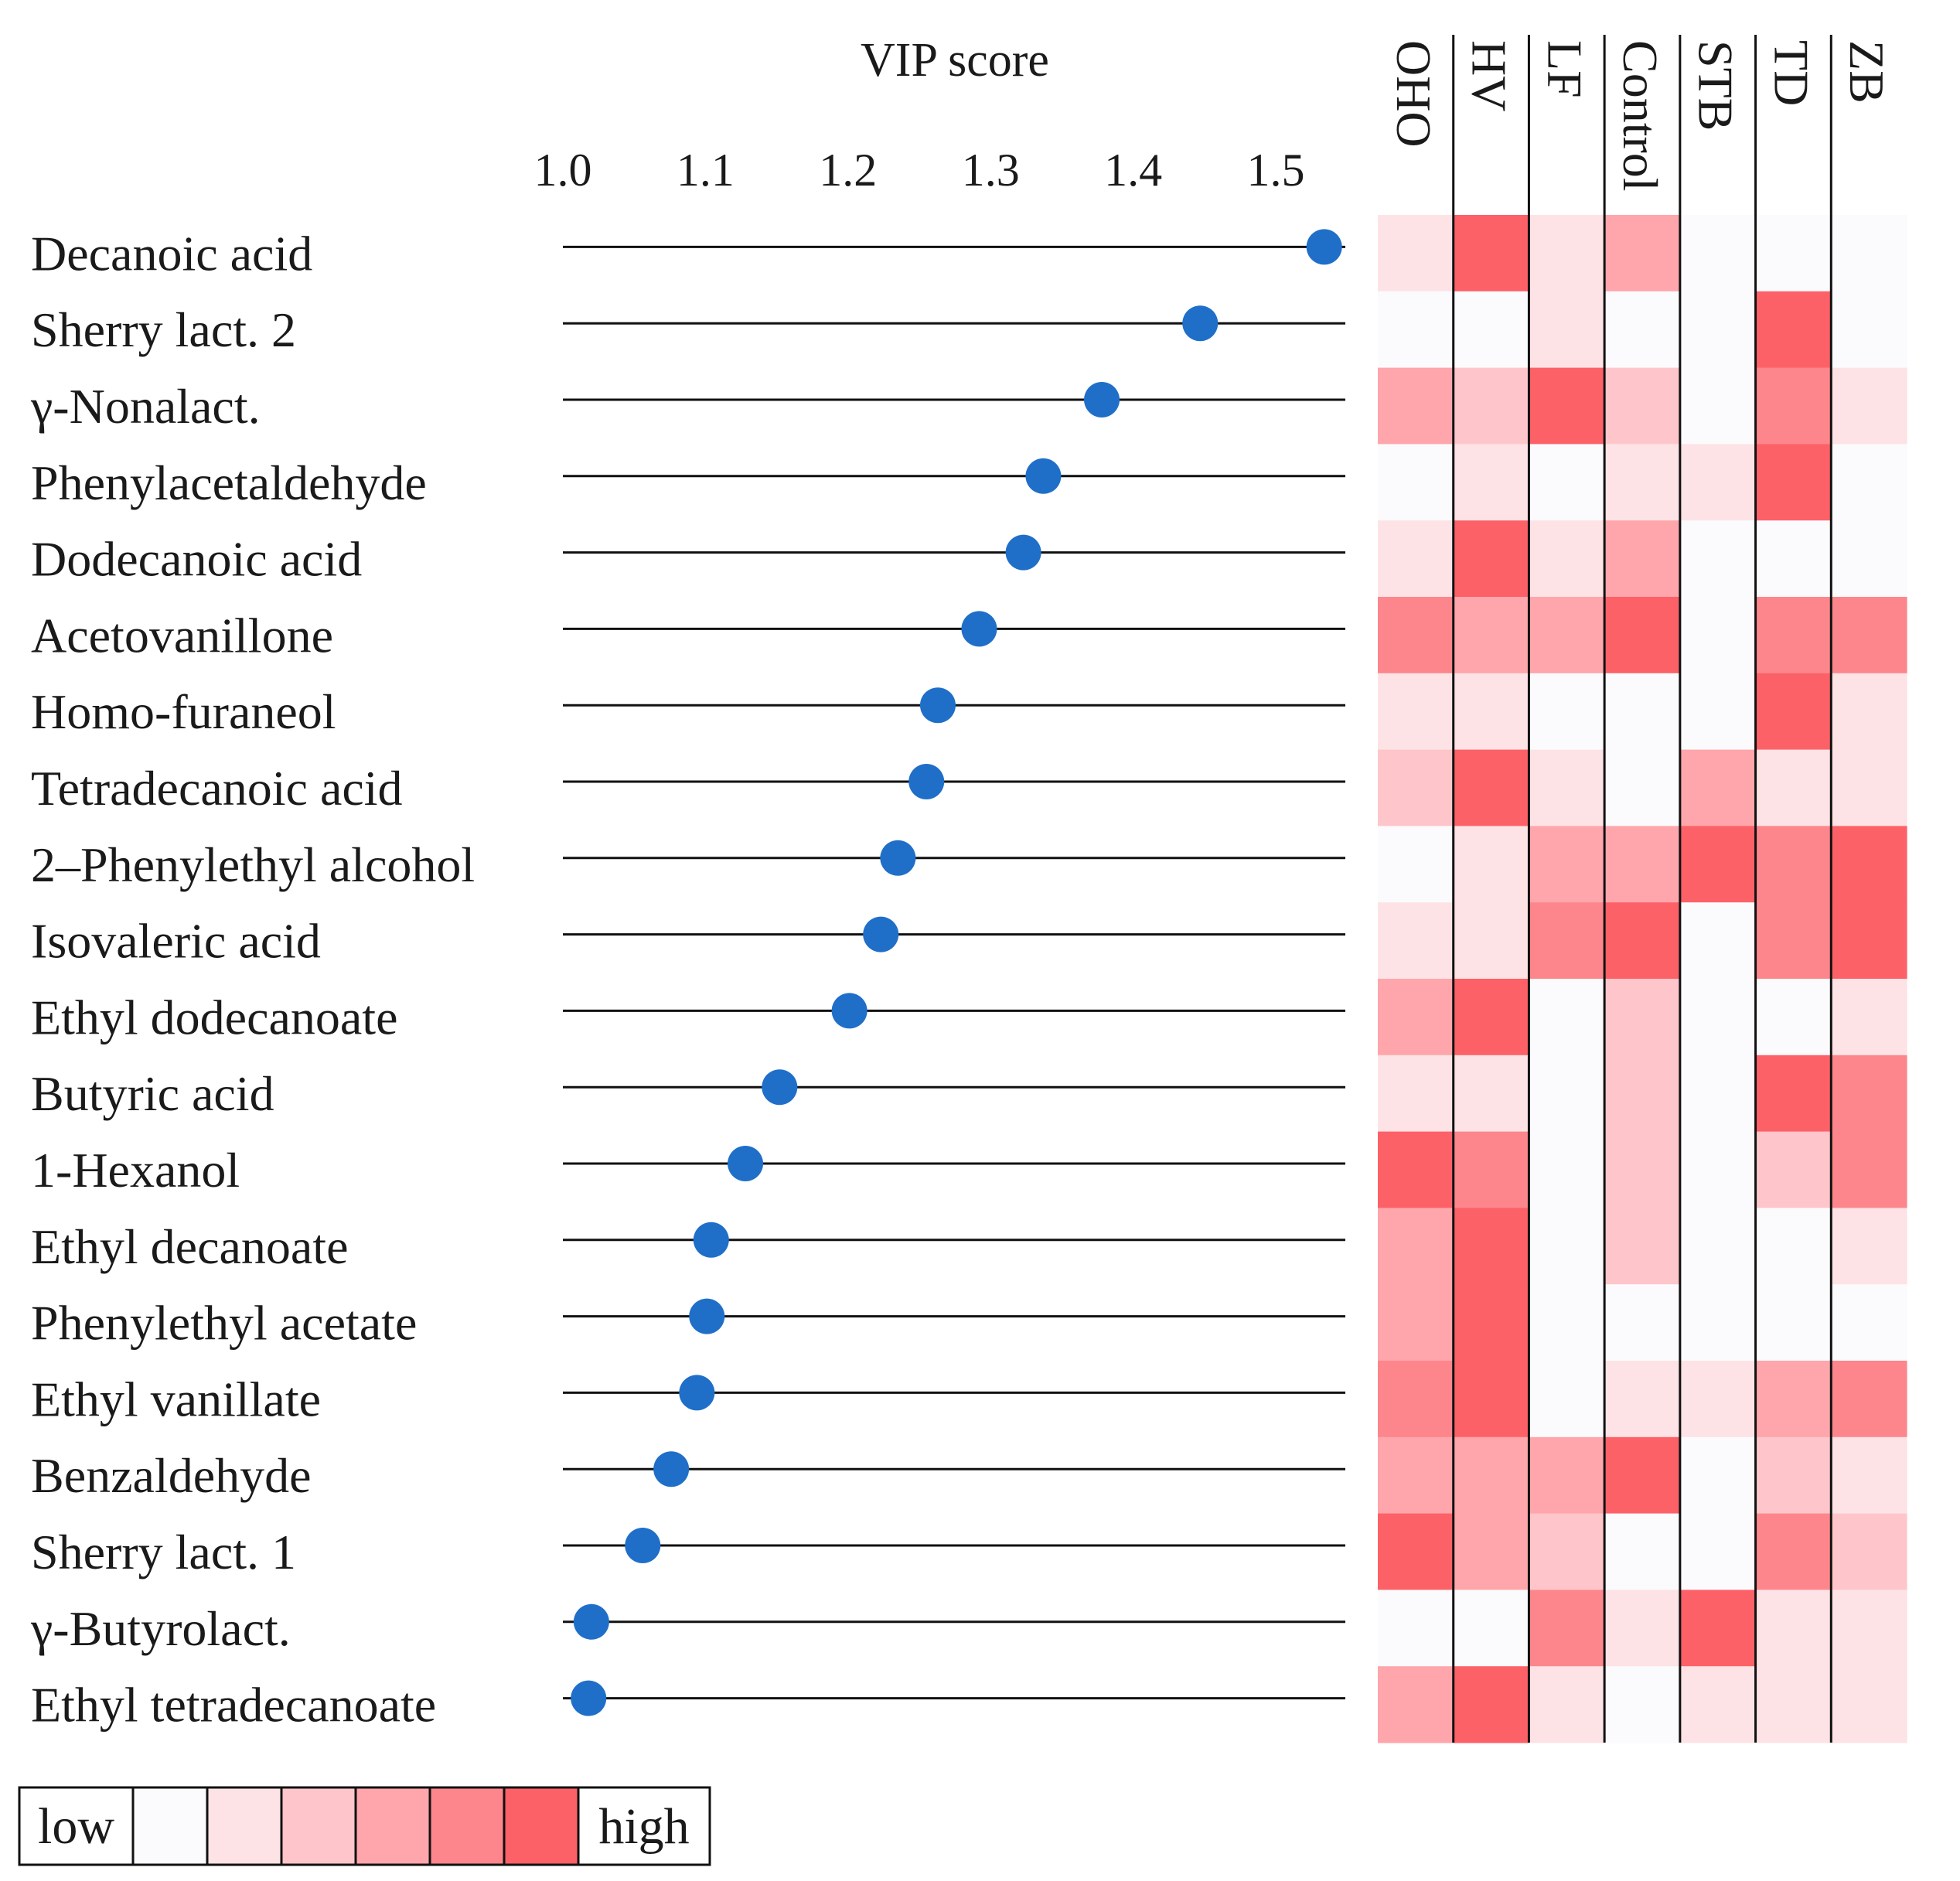  I want to click on vip-tick-label: 1.5, so click(1276, 170).